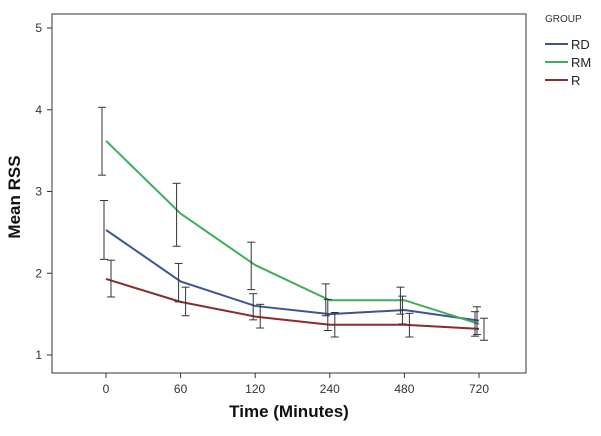 The image size is (601, 436). Describe the element at coordinates (404, 389) in the screenshot. I see `x-tick-label: 480` at that location.